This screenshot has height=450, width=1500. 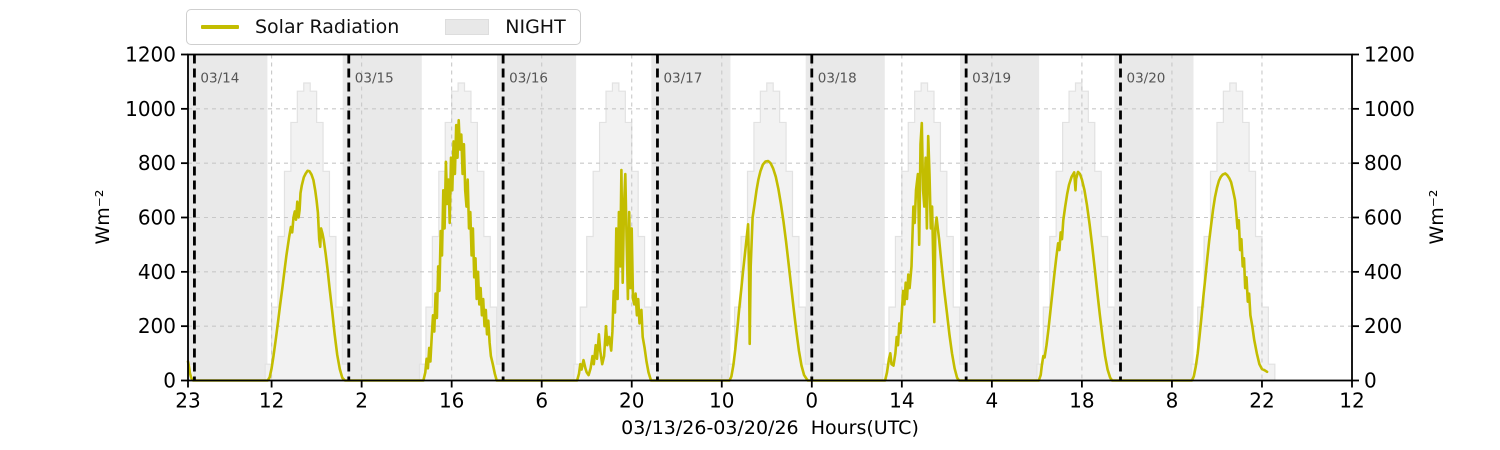 What do you see at coordinates (157, 326) in the screenshot?
I see `y-tick-label-left: 200` at bounding box center [157, 326].